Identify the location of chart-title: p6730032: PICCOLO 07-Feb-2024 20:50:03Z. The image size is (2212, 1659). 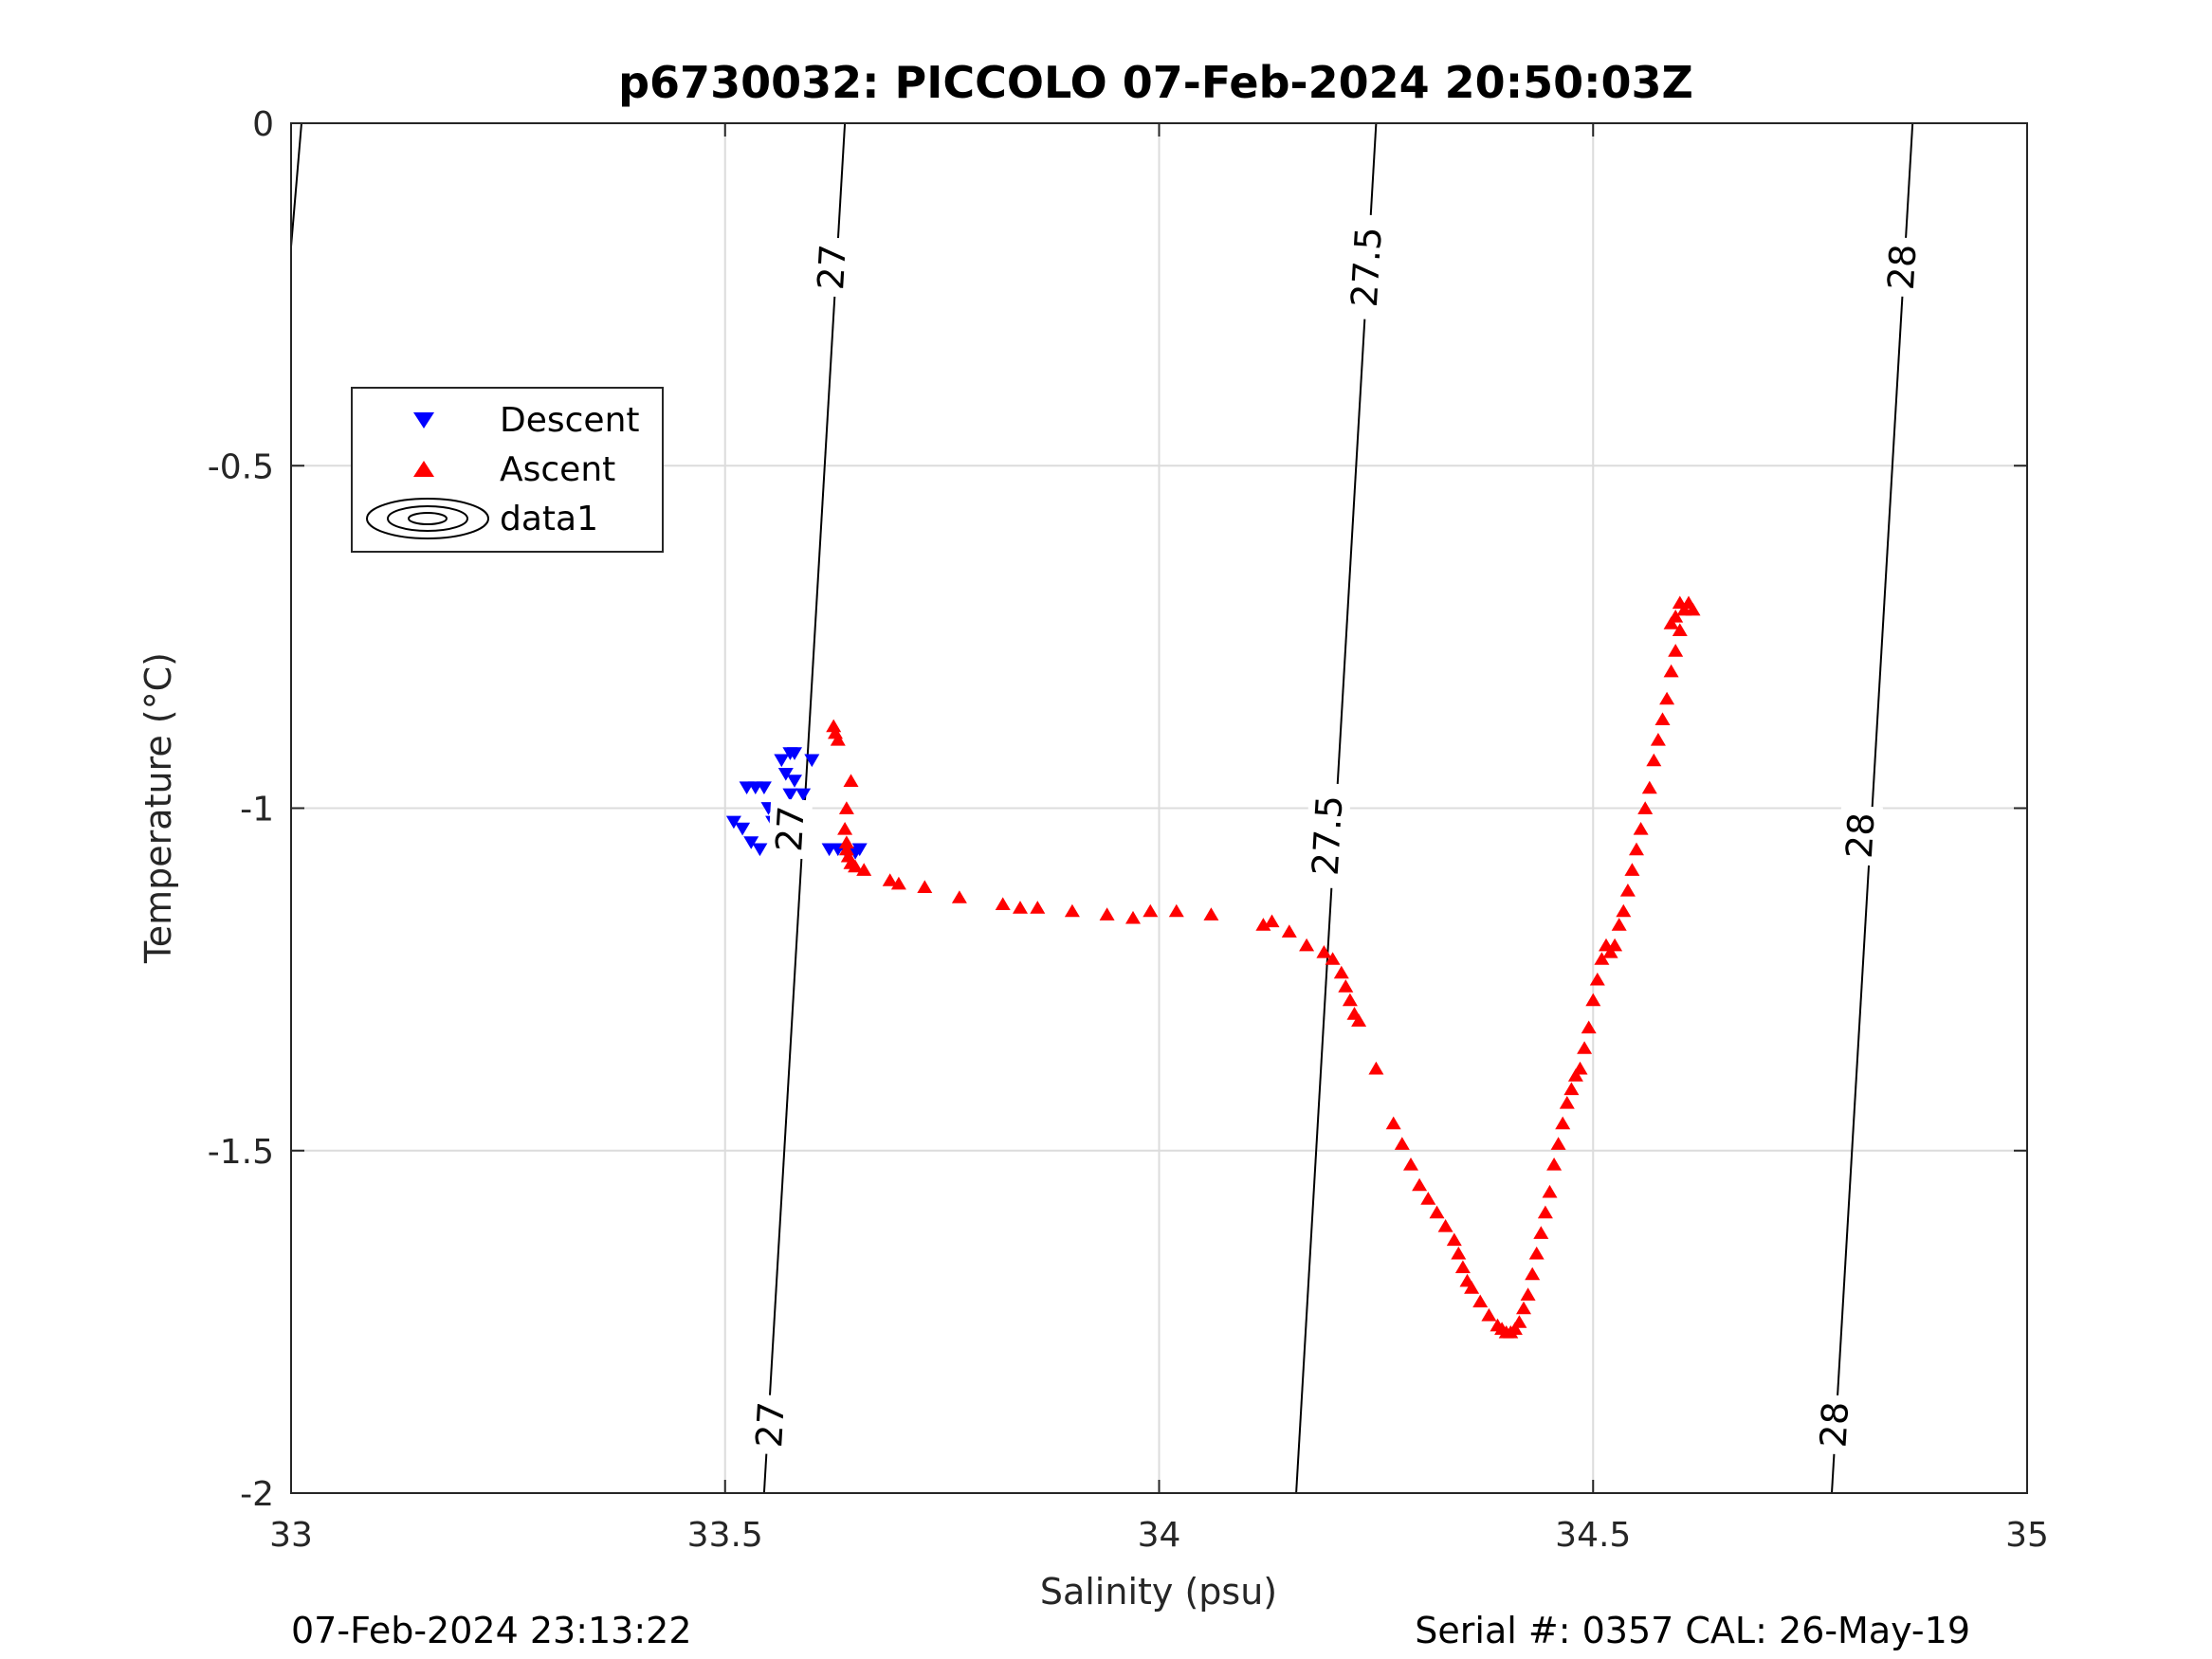
(1155, 82).